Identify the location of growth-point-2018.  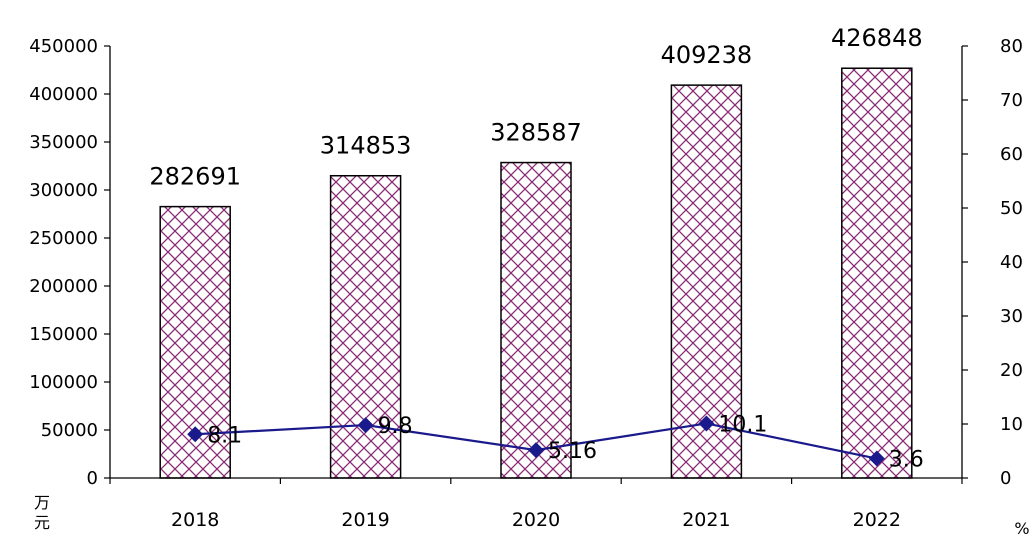
(195, 434).